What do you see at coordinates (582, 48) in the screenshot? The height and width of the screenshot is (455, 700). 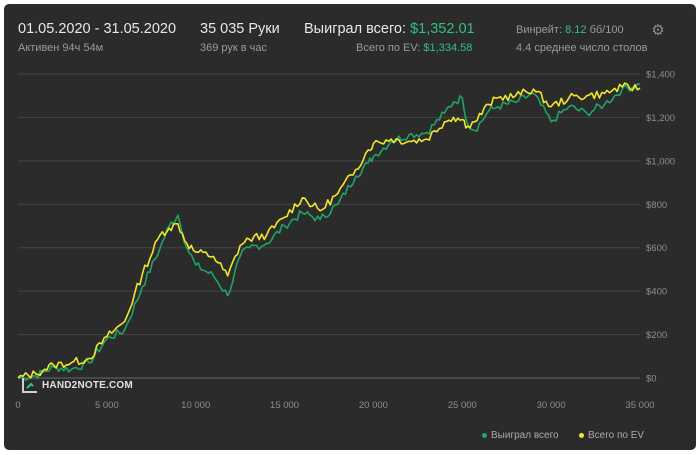 I see `avg-tables: 4.4 среднее число столов` at bounding box center [582, 48].